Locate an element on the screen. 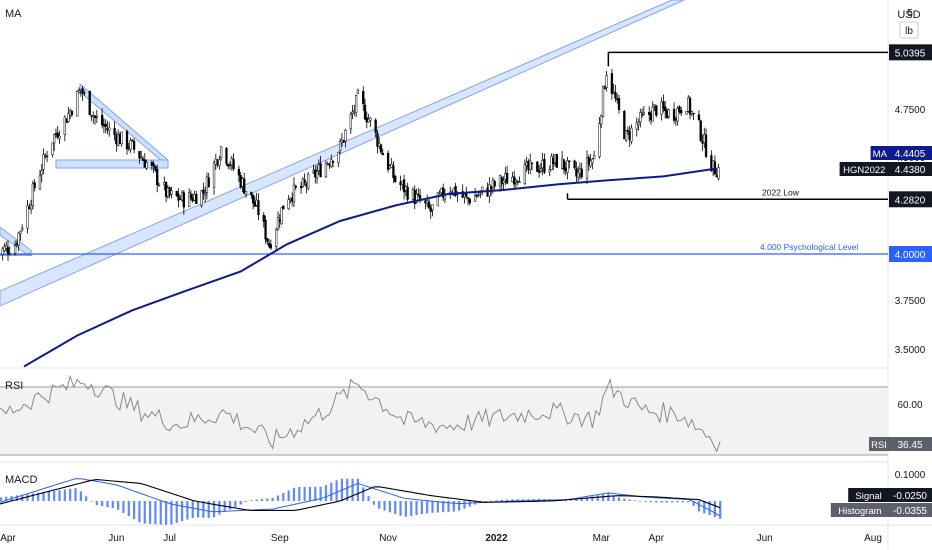  level-annotation: 4.000 Psychological Level is located at coordinates (809, 247).